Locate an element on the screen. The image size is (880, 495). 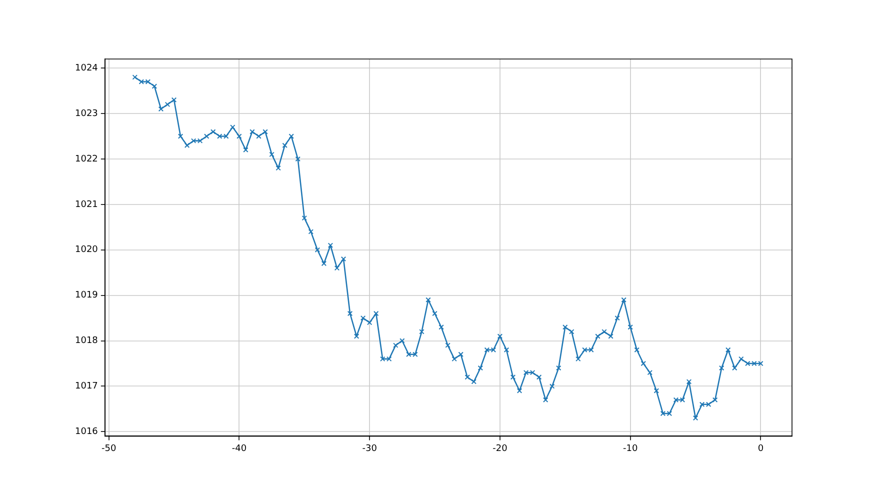
x-tick-label: -40 is located at coordinates (239, 449).